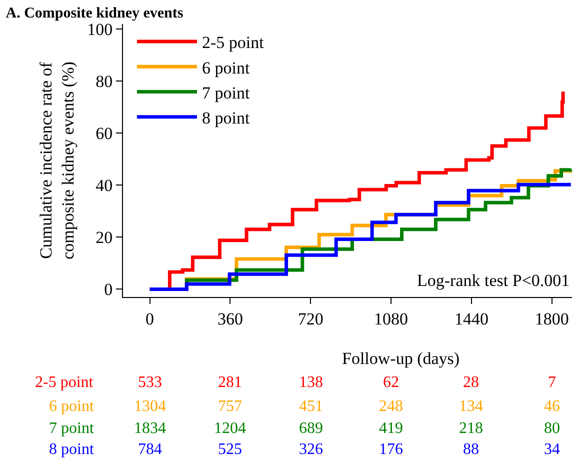 This screenshot has width=574, height=462. Describe the element at coordinates (391, 428) in the screenshot. I see `text: 419` at that location.